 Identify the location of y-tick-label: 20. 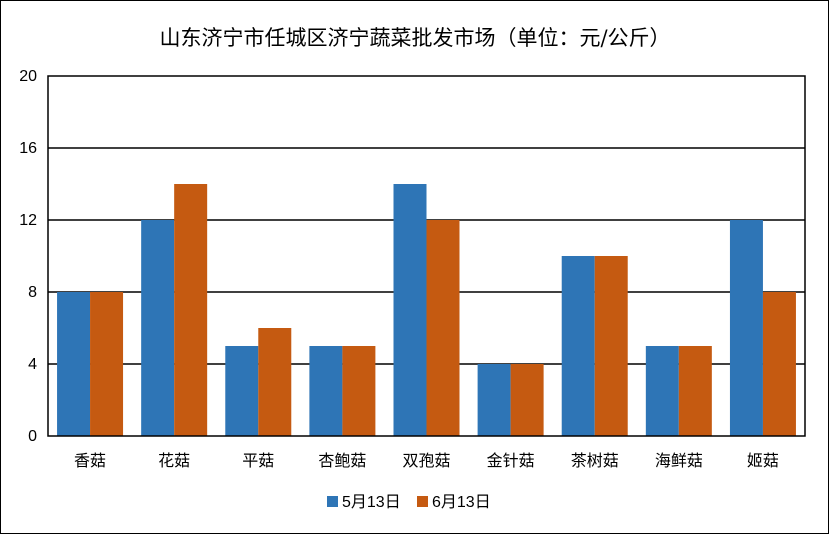
(28, 76).